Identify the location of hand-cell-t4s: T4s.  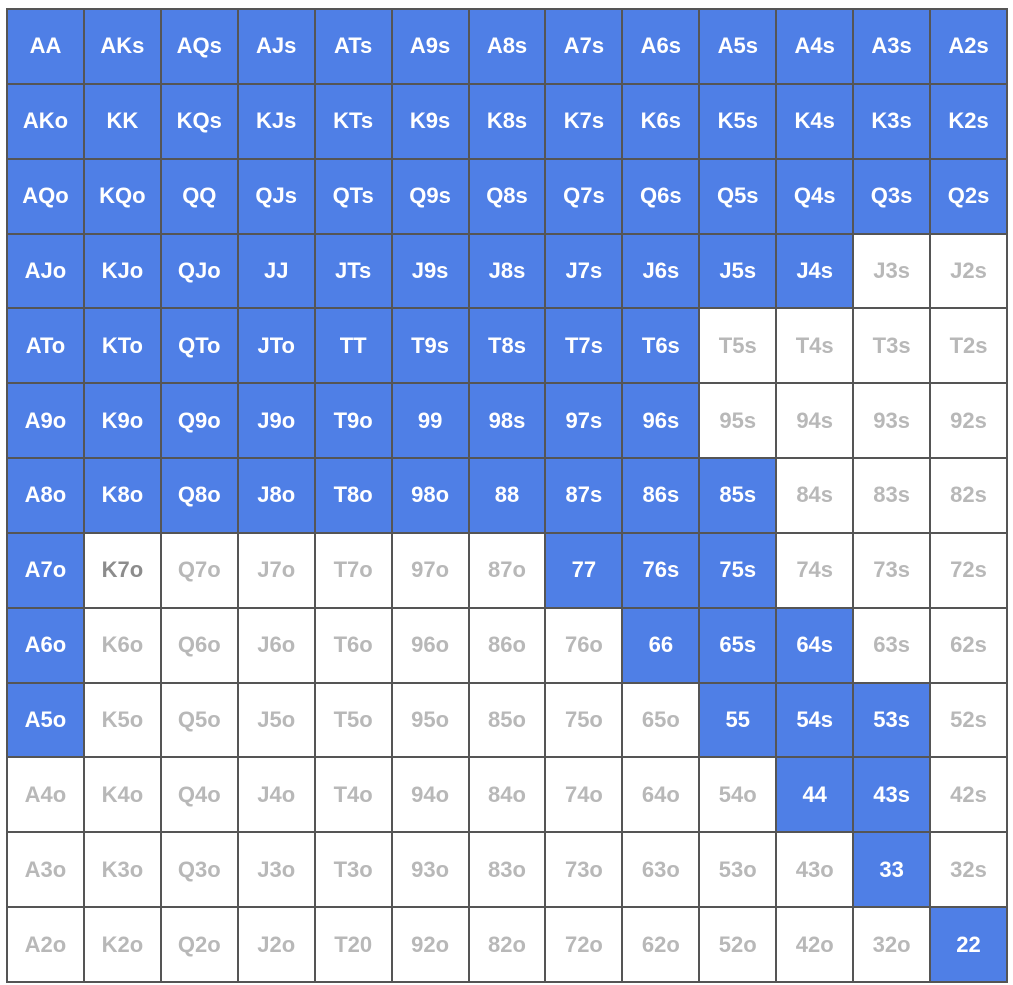
(816, 347).